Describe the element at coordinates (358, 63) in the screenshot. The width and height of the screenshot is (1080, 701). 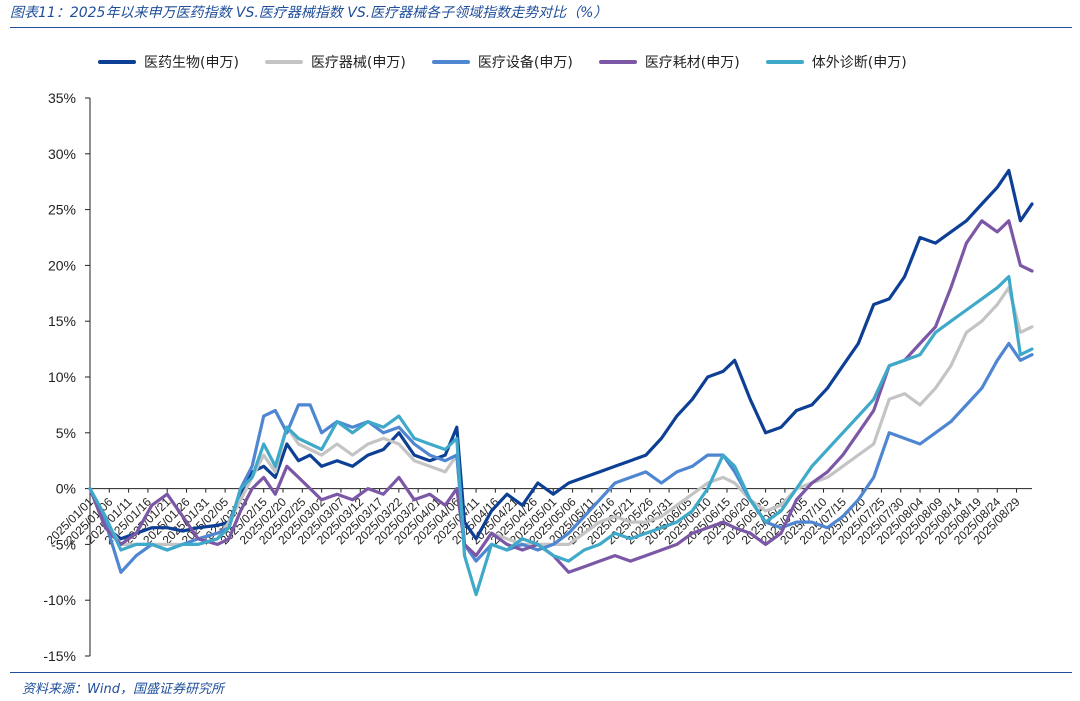
I see `legend-label: 医疗器械(申万)` at that location.